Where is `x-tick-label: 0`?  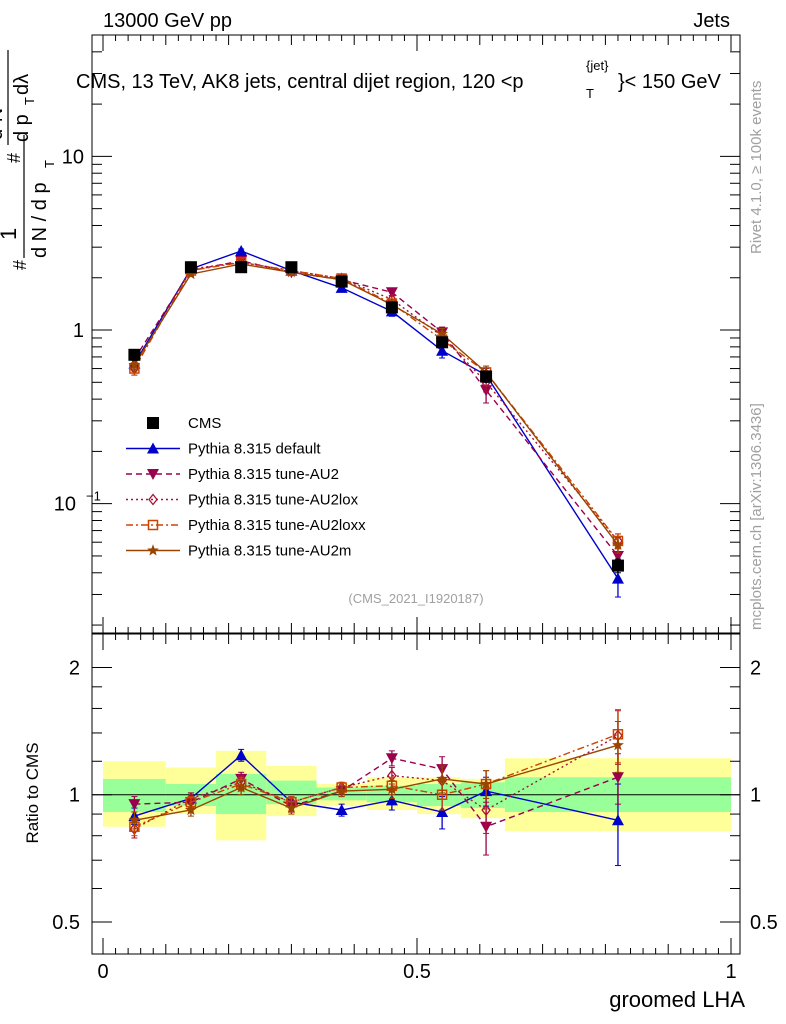
x-tick-label: 0 is located at coordinates (102, 972).